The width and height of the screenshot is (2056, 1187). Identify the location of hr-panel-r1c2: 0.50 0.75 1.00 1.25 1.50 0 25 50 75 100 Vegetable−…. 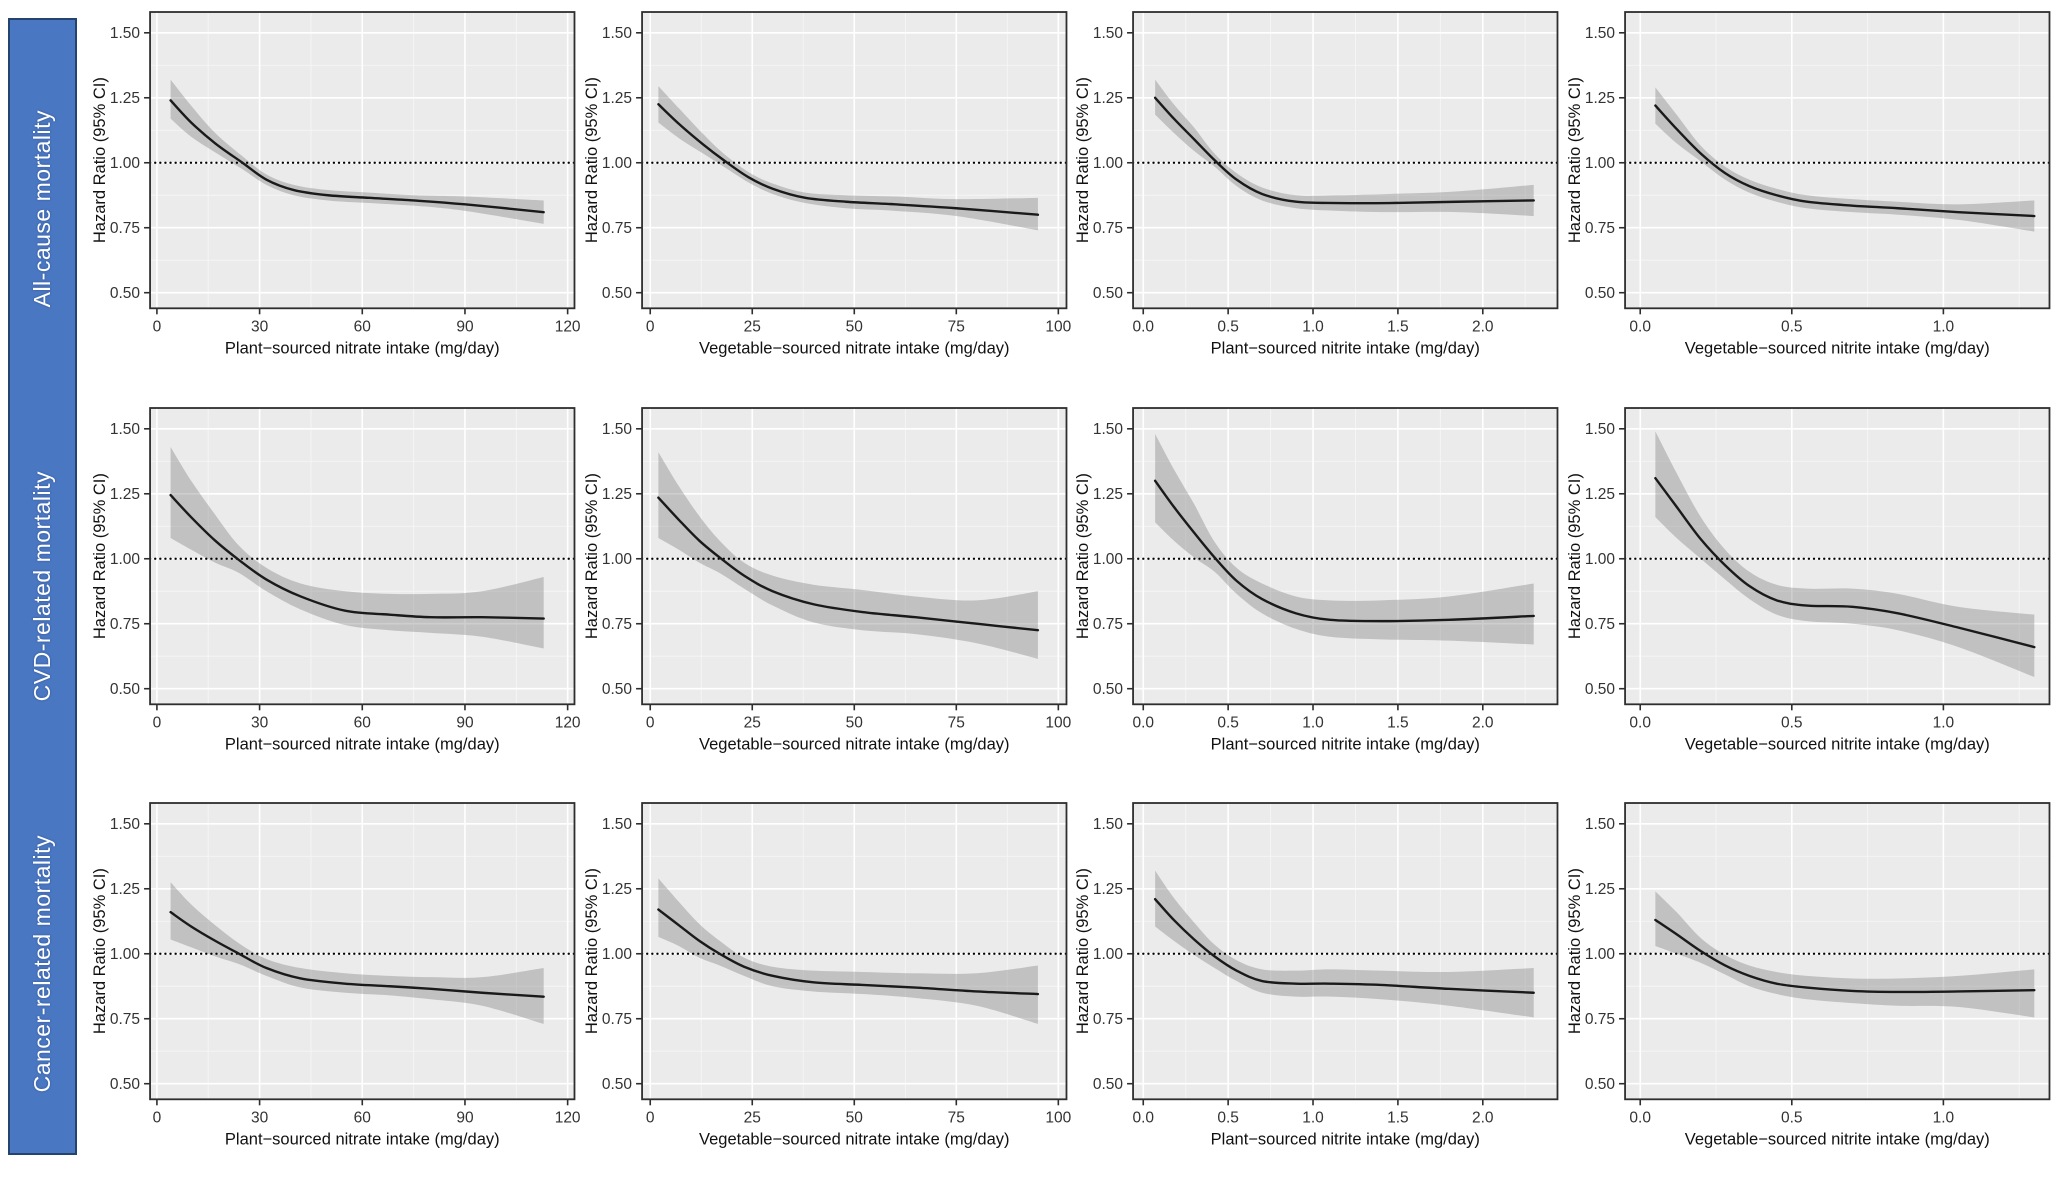
(827, 184).